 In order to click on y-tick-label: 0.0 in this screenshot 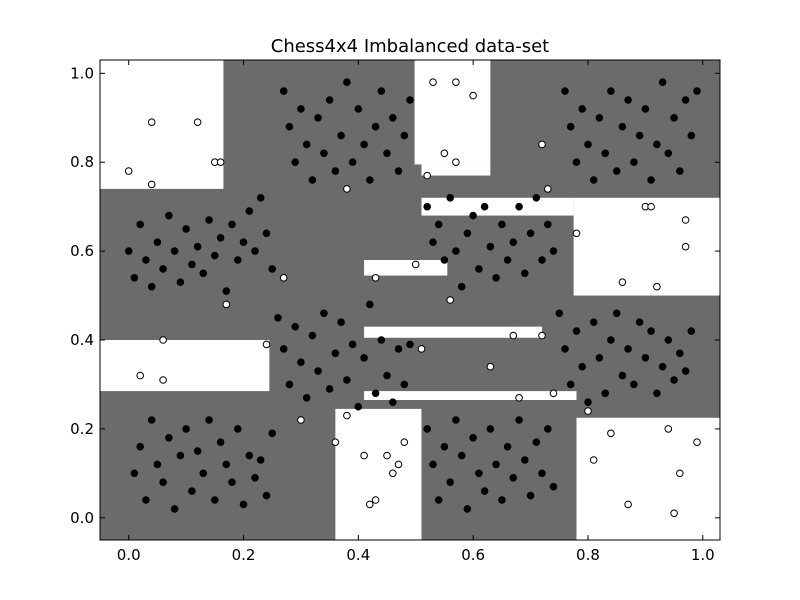, I will do `click(82, 518)`.